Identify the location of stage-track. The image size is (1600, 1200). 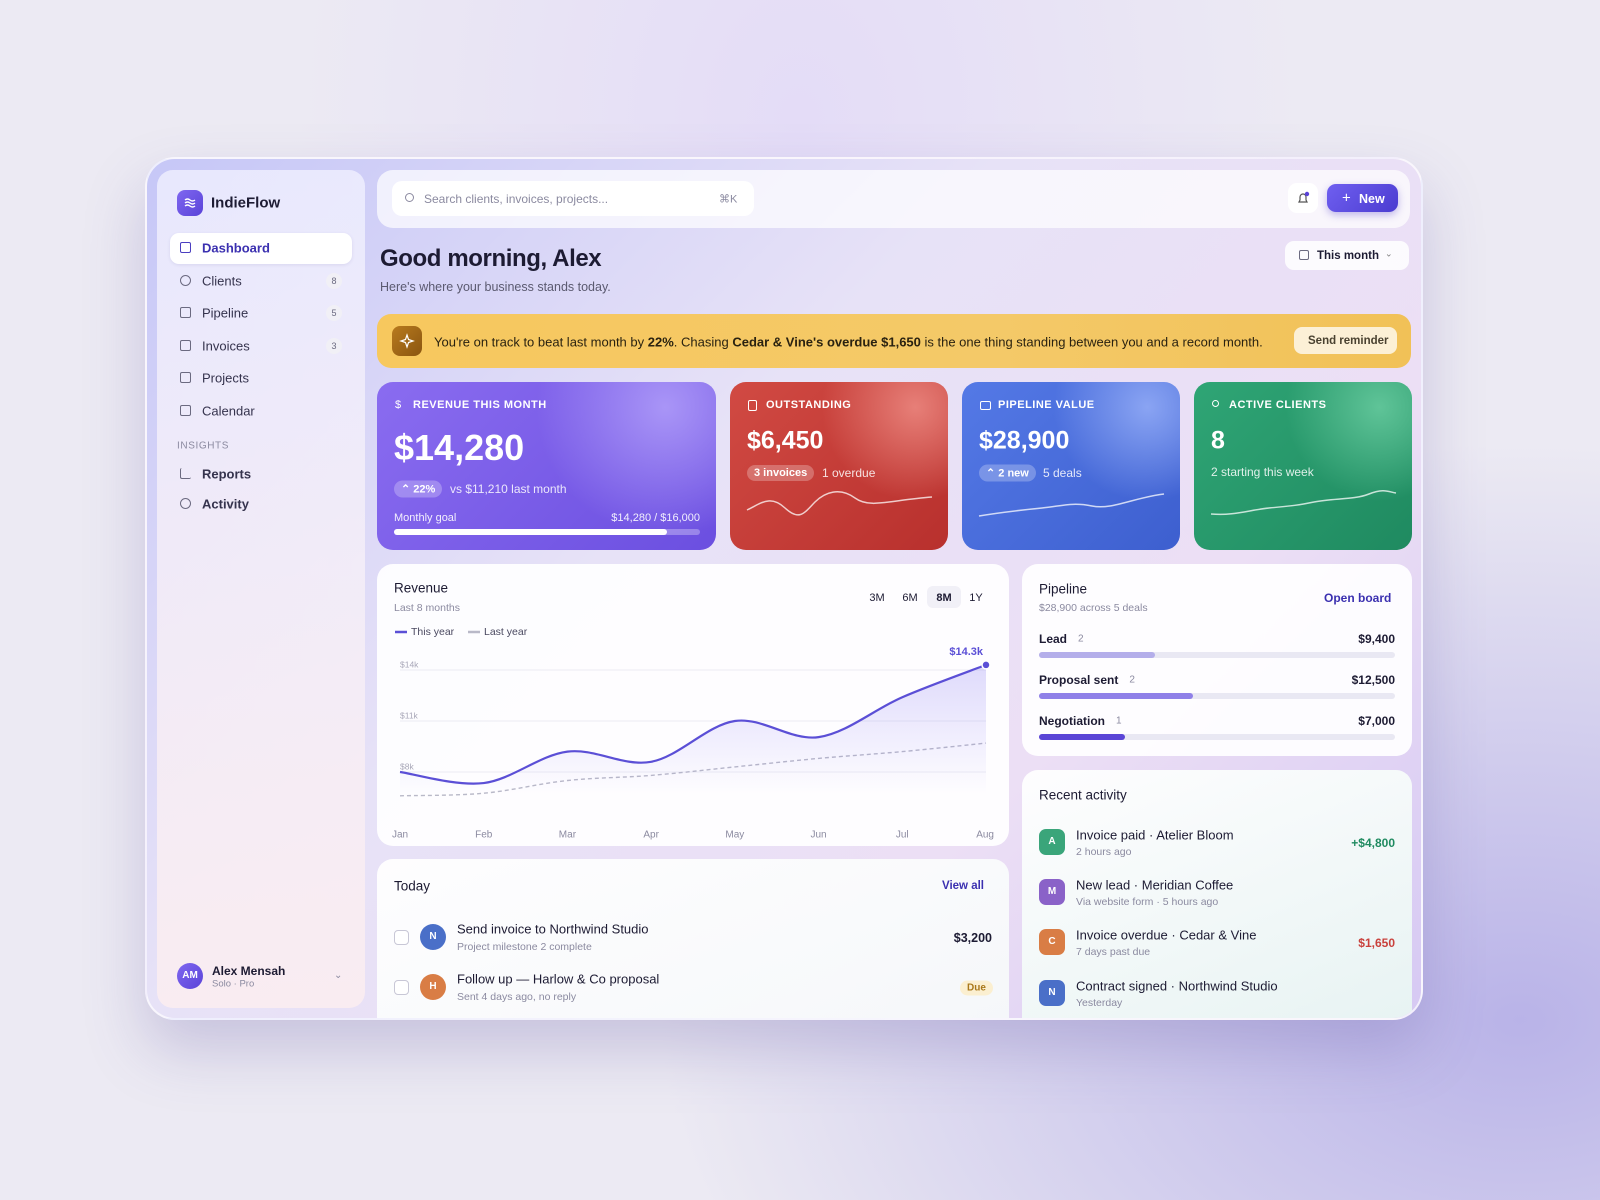
(1217, 737).